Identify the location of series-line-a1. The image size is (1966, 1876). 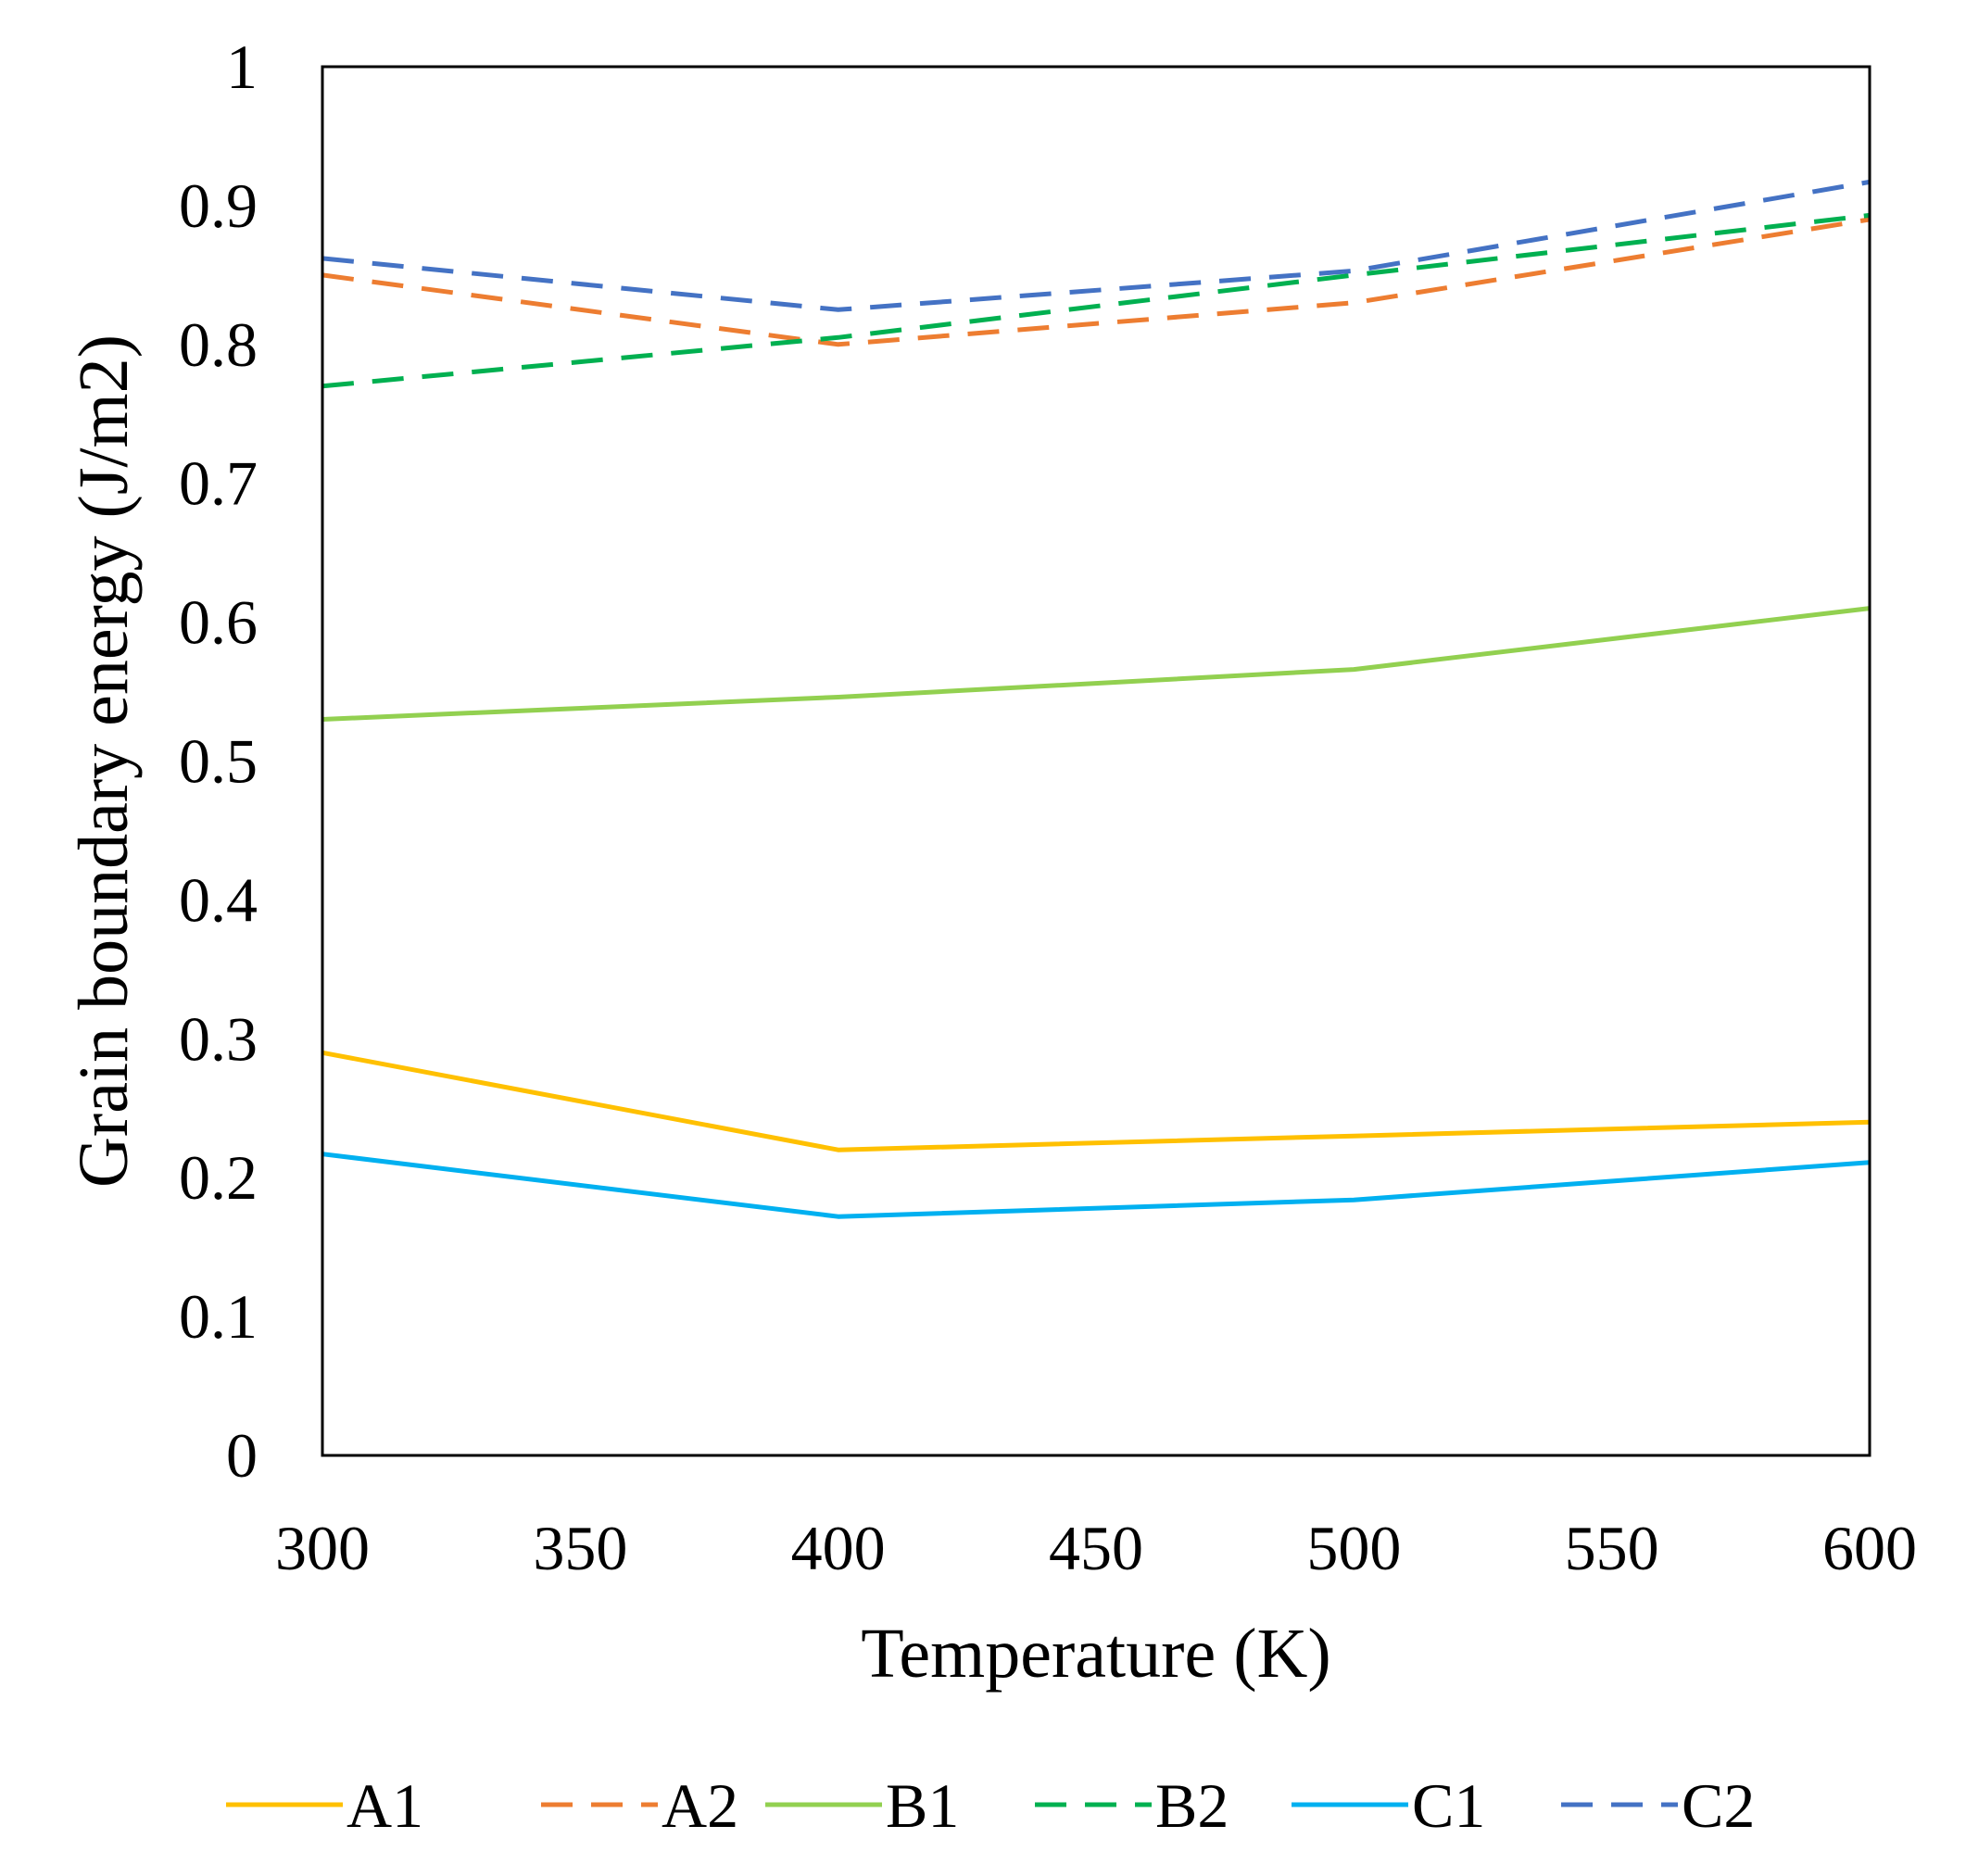
(1096, 1101).